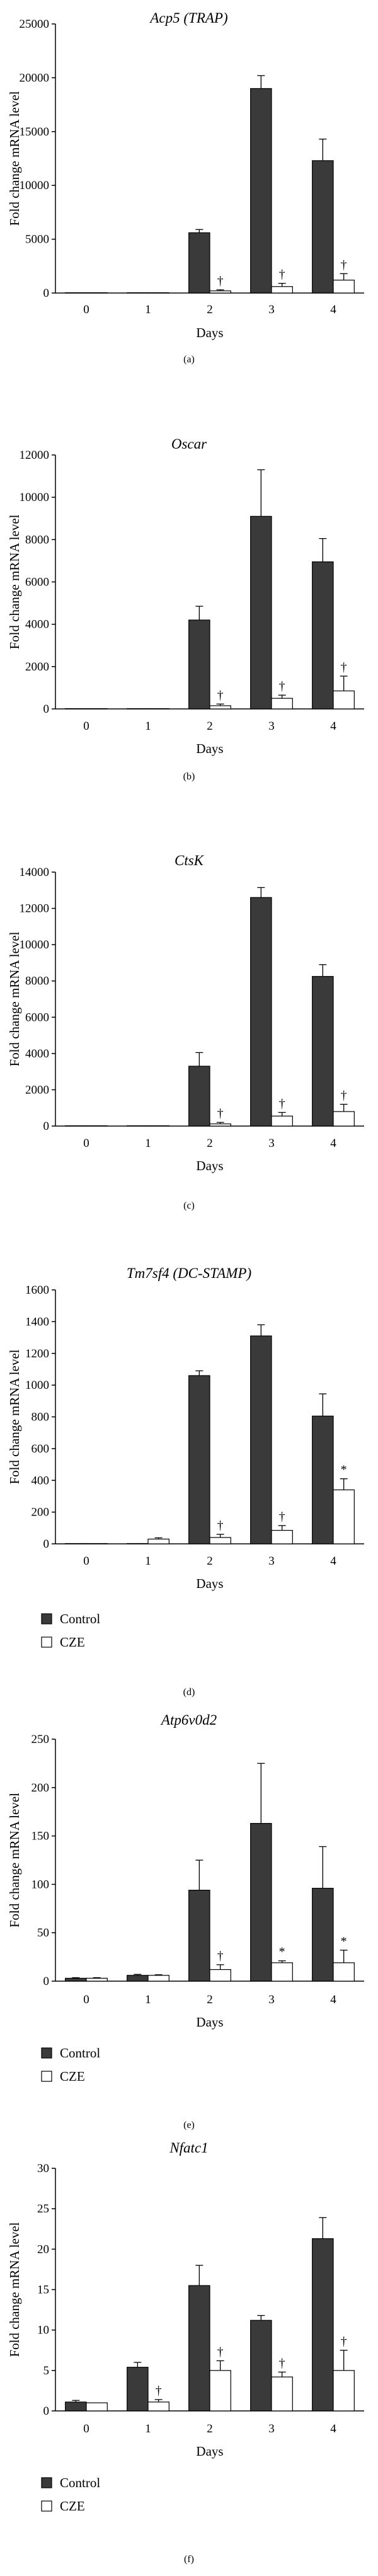 The image size is (378, 2576). I want to click on y-tick-label: 250, so click(41, 1739).